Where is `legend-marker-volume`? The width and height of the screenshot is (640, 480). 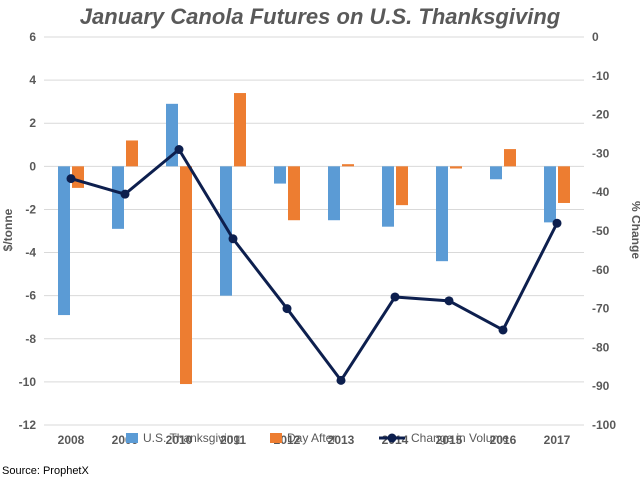 legend-marker-volume is located at coordinates (392, 438).